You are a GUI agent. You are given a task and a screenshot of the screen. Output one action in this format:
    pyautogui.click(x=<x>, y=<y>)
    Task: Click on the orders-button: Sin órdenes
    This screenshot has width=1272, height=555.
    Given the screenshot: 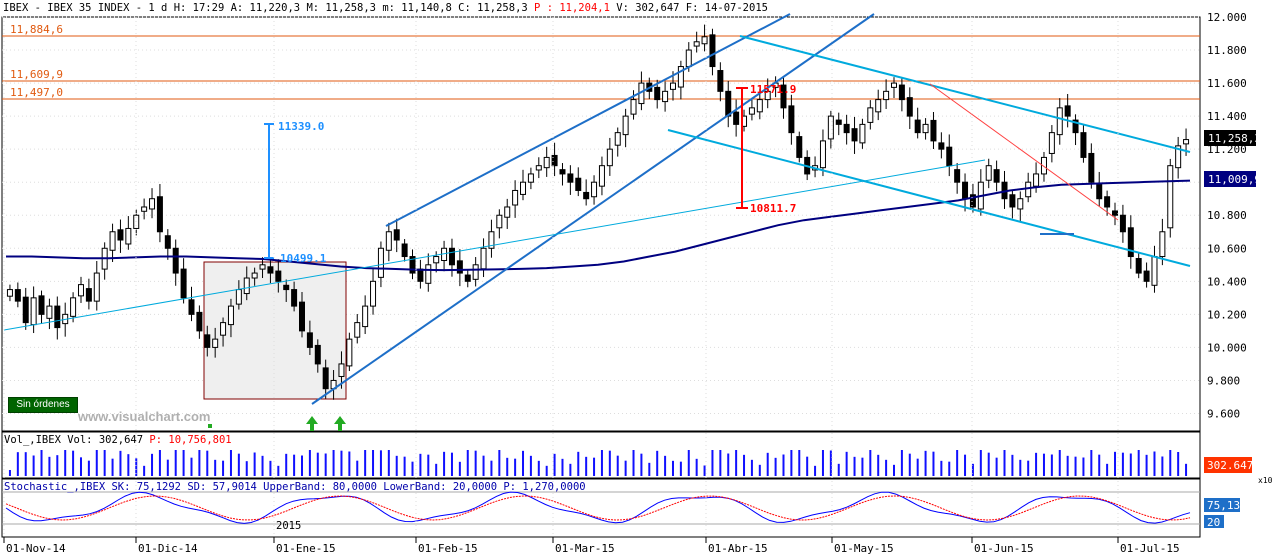 What is the action you would take?
    pyautogui.click(x=43, y=405)
    